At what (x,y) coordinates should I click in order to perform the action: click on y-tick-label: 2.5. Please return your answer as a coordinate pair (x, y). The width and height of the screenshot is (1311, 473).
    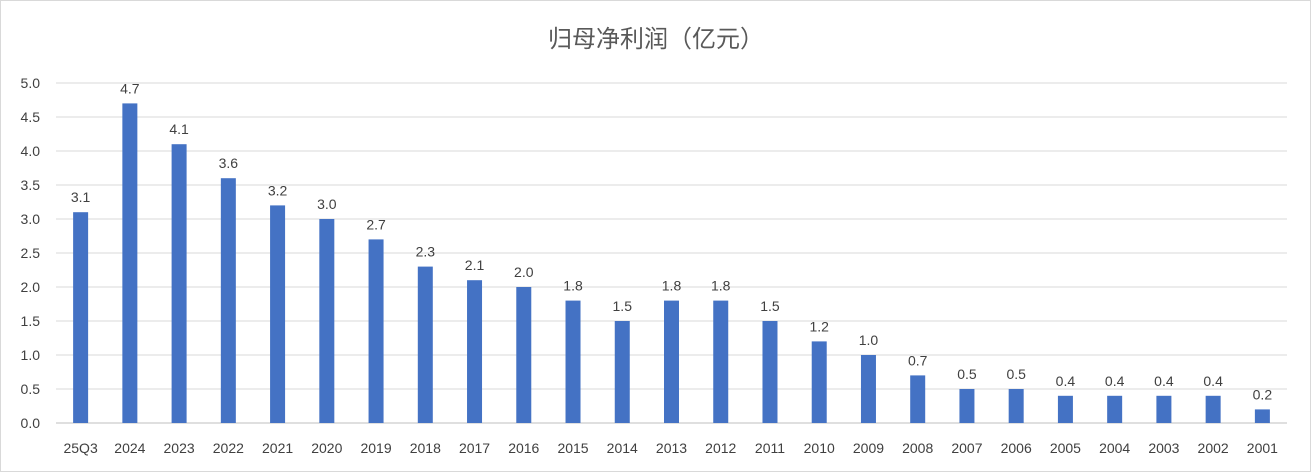
    Looking at the image, I should click on (31, 253).